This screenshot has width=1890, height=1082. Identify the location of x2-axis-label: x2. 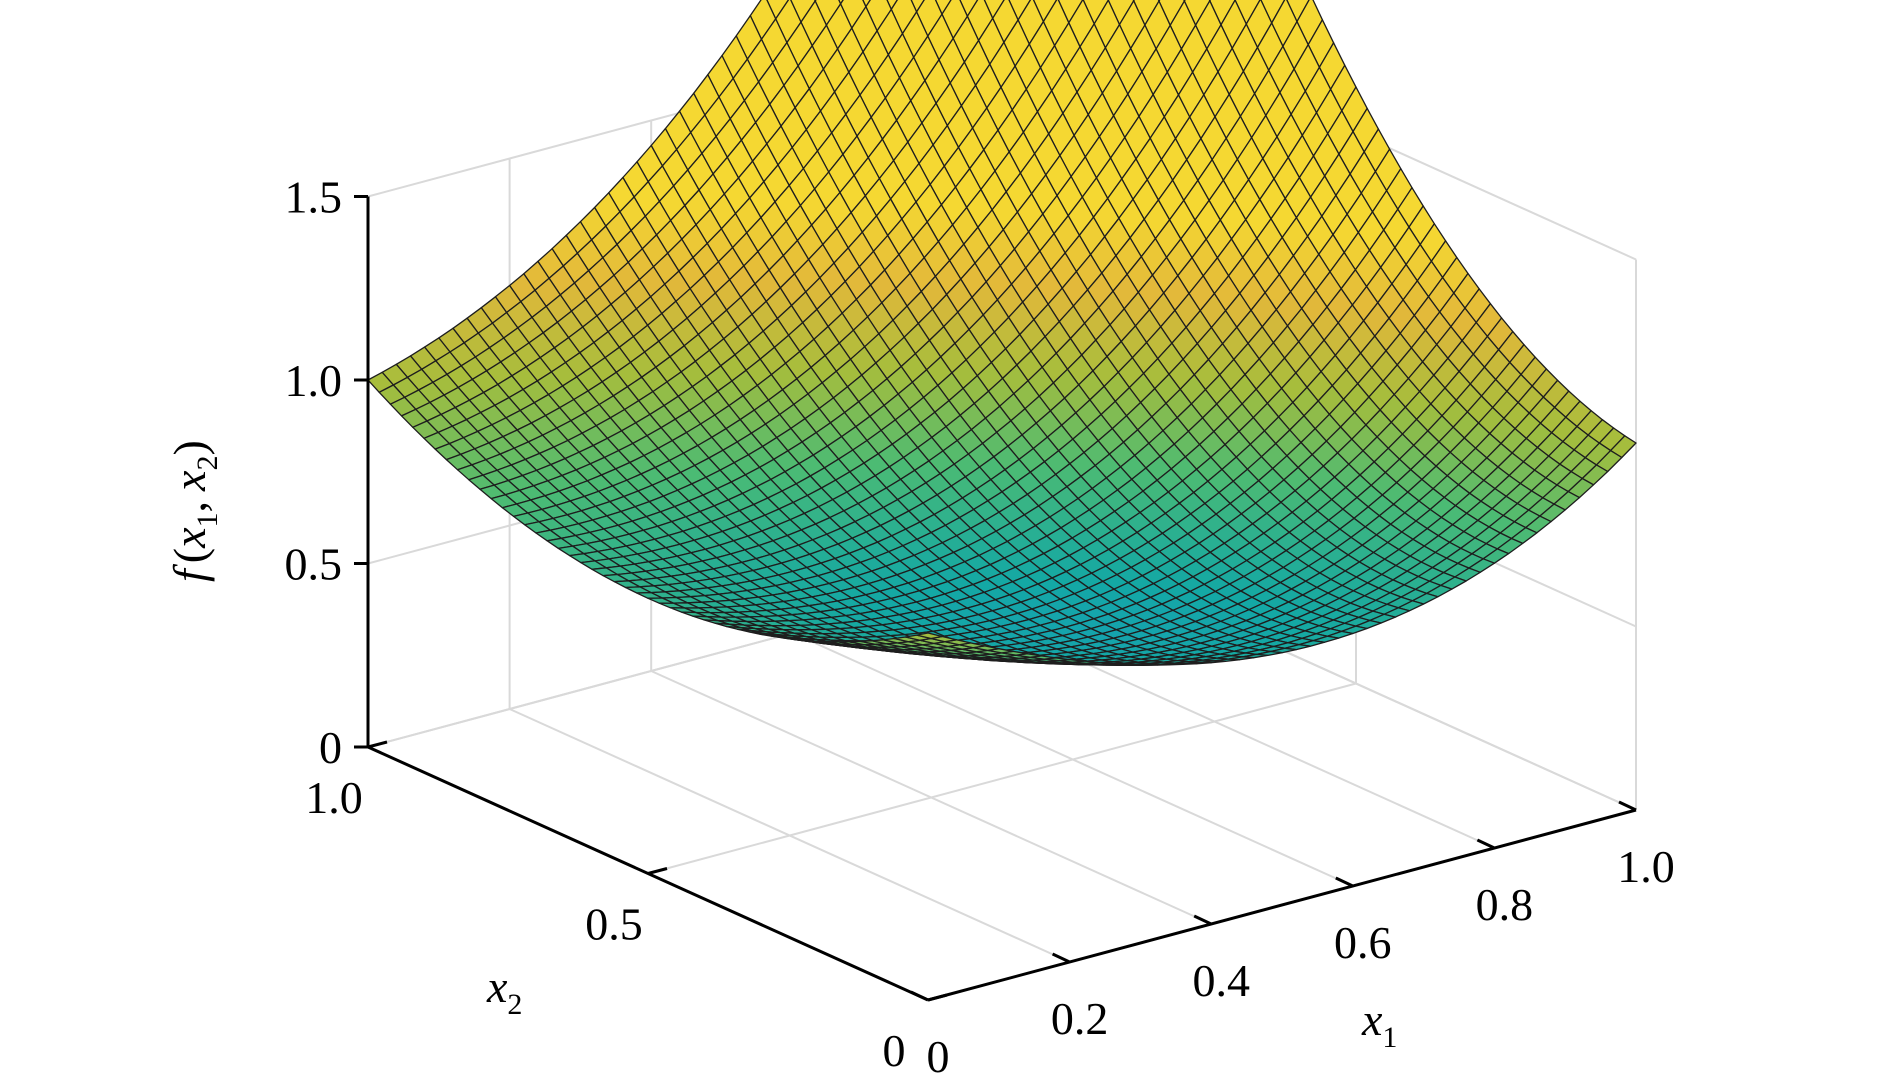
(504, 991).